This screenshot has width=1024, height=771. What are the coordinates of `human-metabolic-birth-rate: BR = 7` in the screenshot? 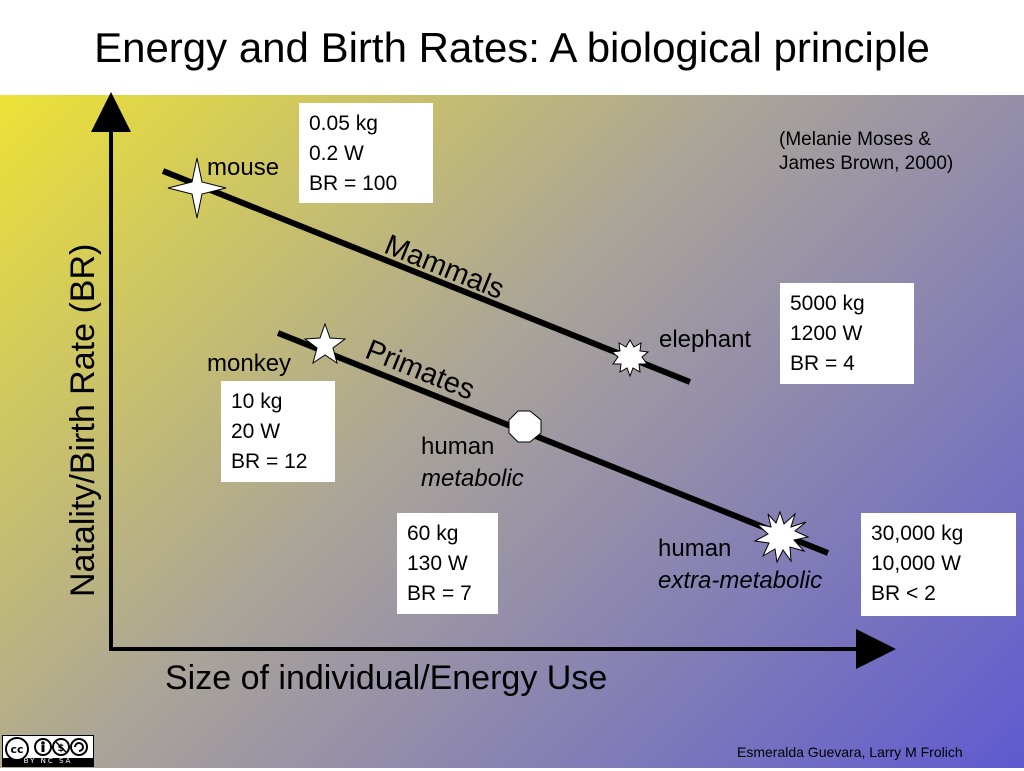 It's located at (439, 593).